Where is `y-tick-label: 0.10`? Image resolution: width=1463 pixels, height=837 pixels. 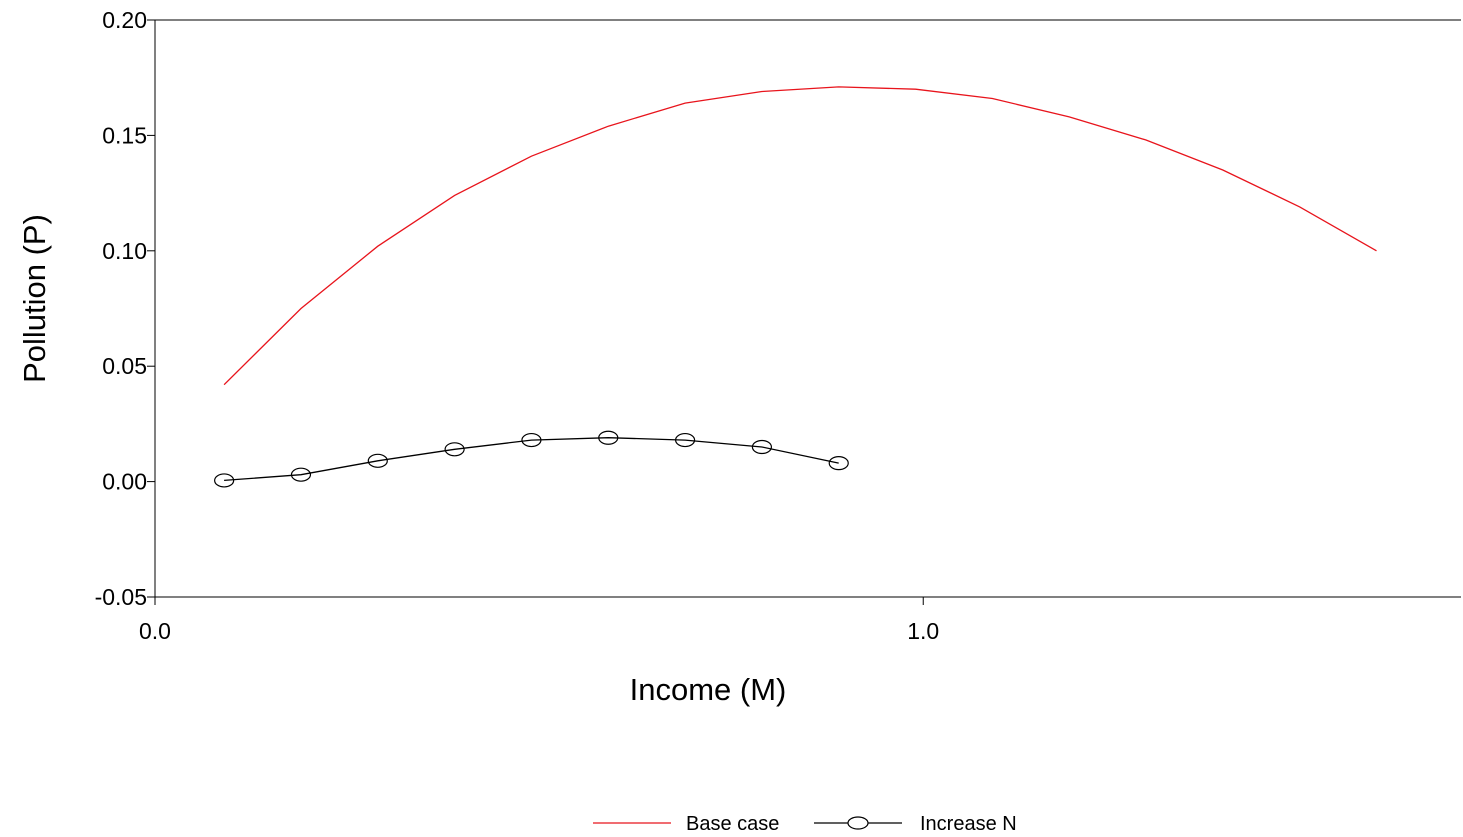
y-tick-label: 0.10 is located at coordinates (124, 251).